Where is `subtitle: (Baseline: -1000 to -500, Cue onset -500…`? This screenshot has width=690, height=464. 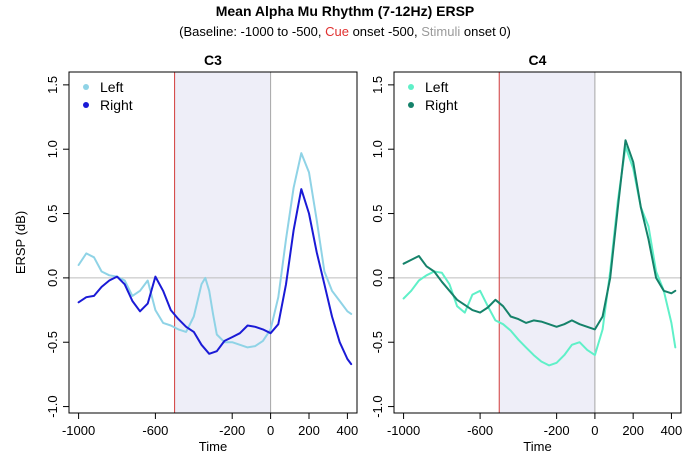
subtitle: (Baseline: -1000 to -500, Cue onset -500… is located at coordinates (345, 31).